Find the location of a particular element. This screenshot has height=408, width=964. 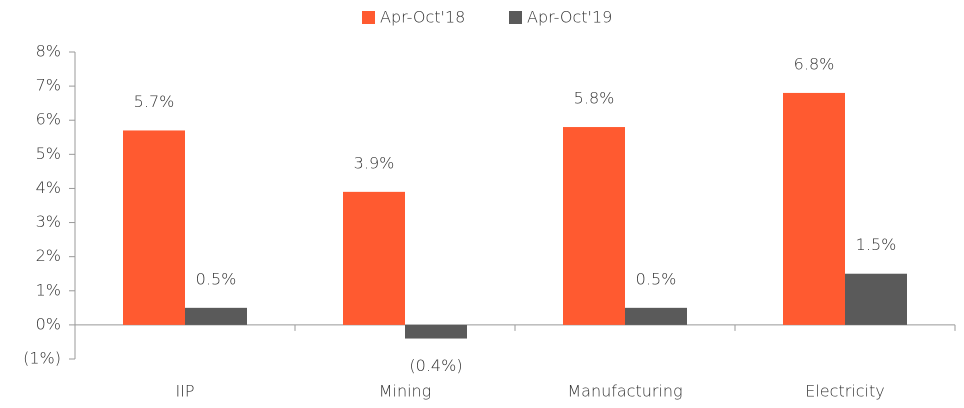

value-label: 5.8% is located at coordinates (594, 98).